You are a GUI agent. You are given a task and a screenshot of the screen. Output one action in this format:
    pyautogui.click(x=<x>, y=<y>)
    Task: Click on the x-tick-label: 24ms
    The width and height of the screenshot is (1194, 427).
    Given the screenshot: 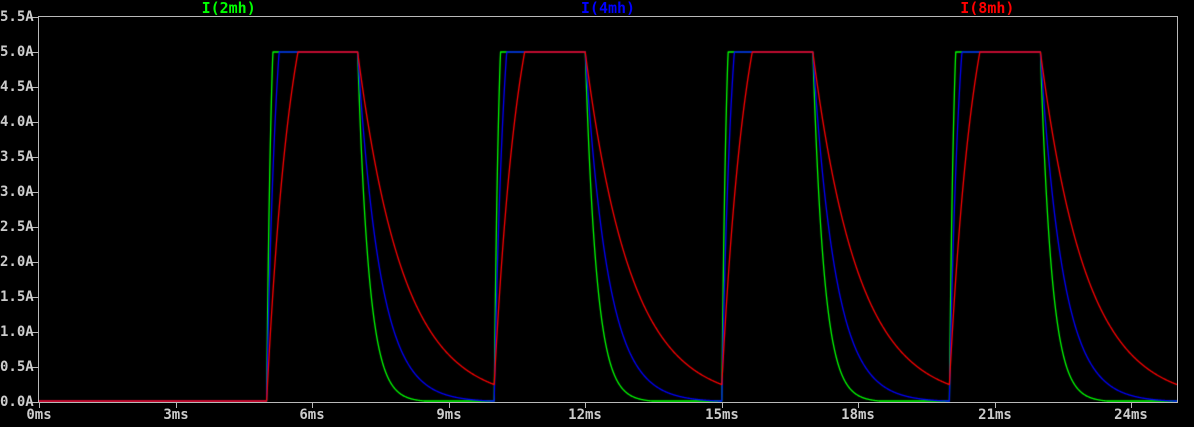 What is the action you would take?
    pyautogui.click(x=1131, y=415)
    